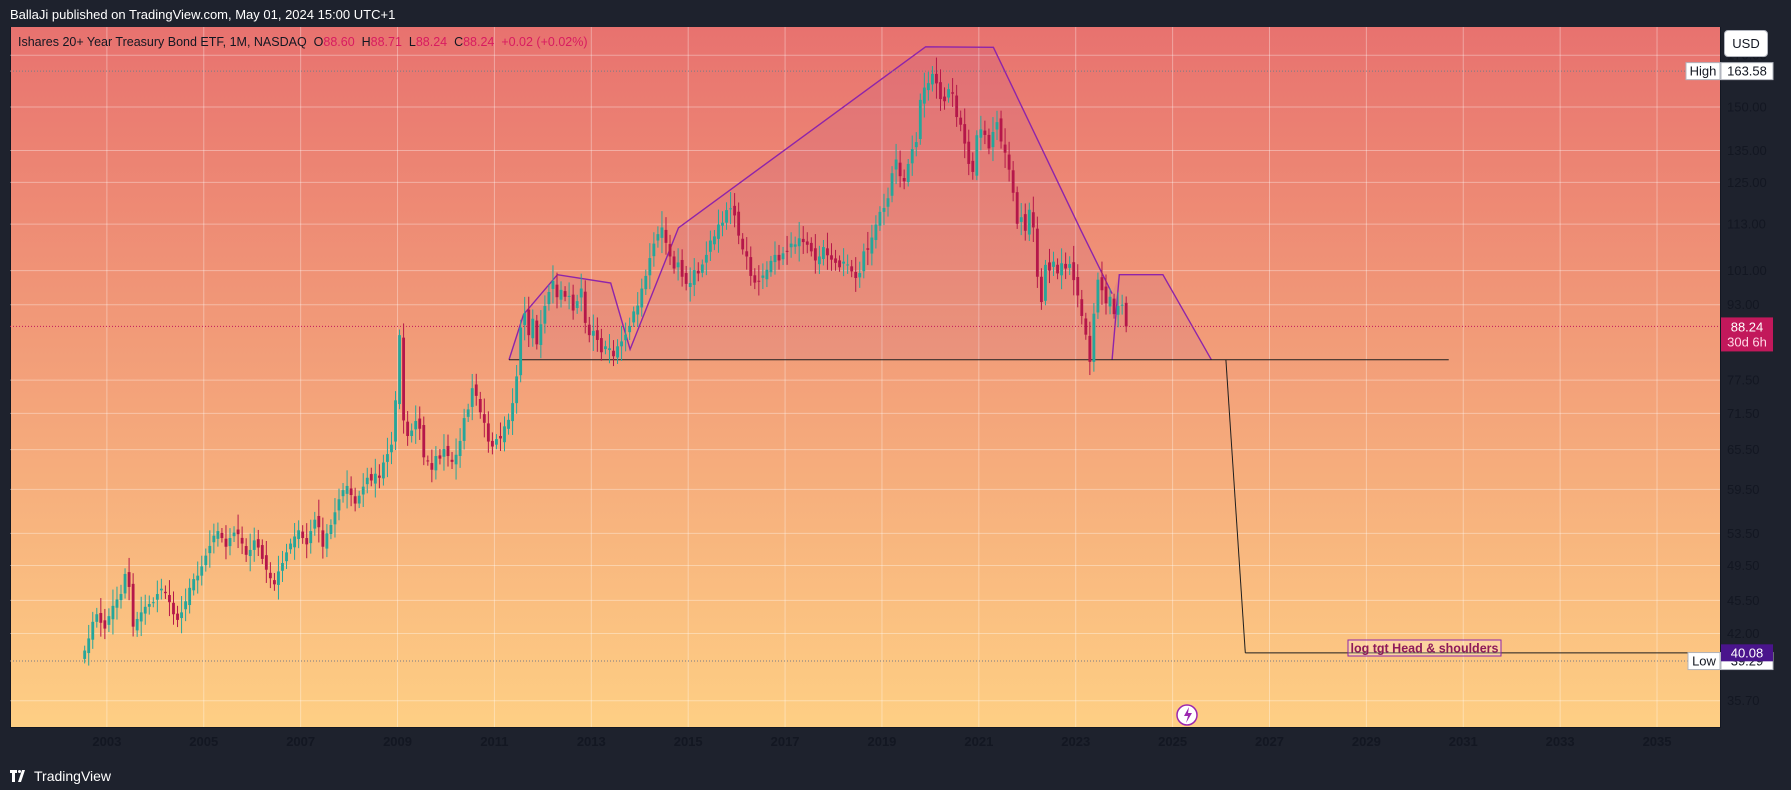  What do you see at coordinates (1746, 43) in the screenshot?
I see `currency-button: USD` at bounding box center [1746, 43].